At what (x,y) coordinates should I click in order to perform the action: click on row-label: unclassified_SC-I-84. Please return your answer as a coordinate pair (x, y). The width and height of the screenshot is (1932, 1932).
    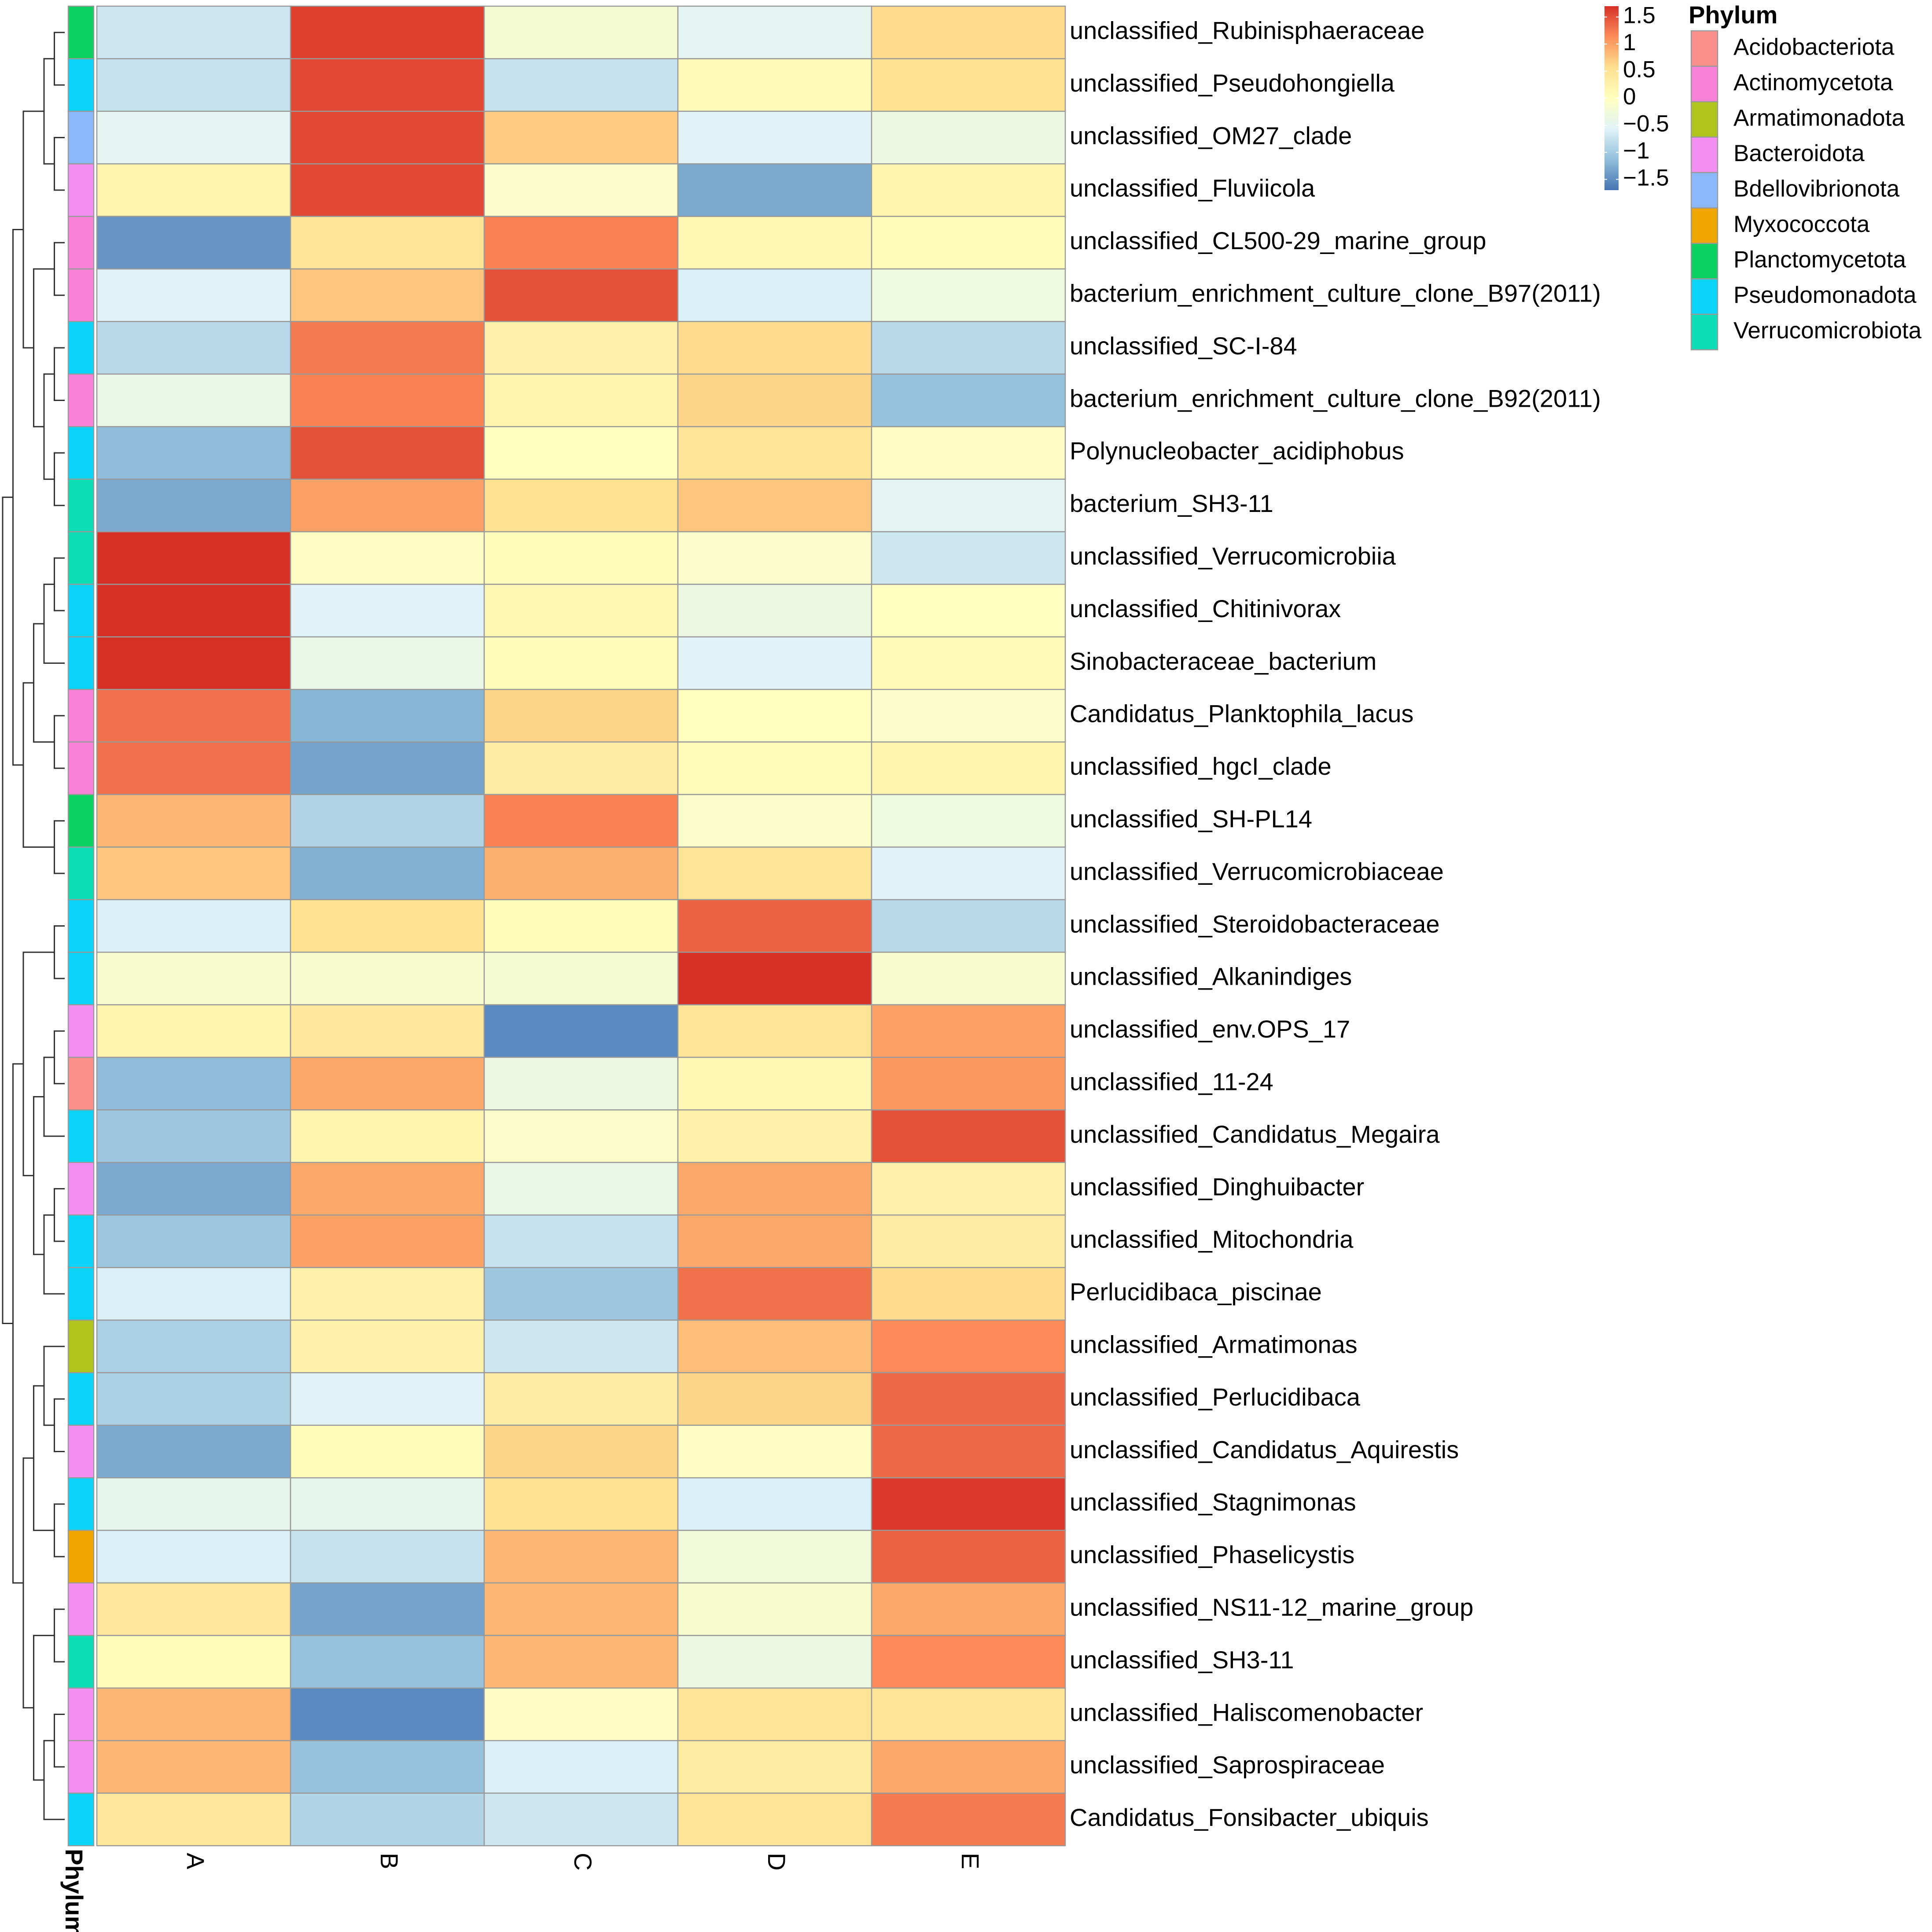
    Looking at the image, I should click on (1184, 346).